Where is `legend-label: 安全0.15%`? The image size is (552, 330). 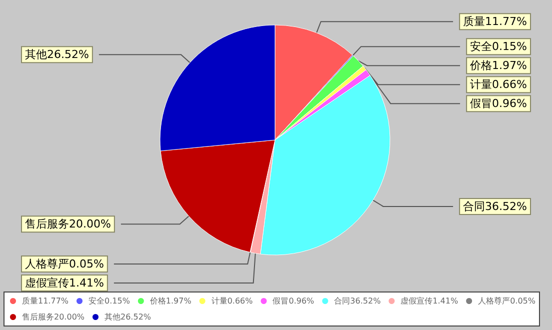
legend-label: 安全0.15% is located at coordinates (109, 301).